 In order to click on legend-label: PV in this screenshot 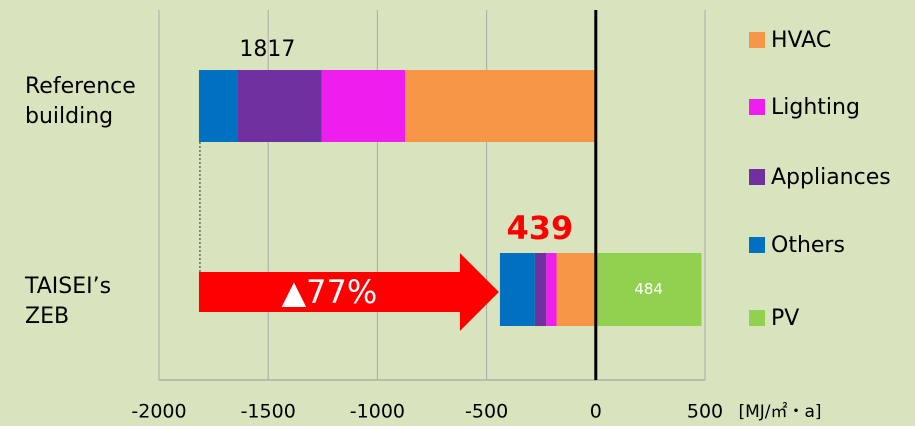, I will do `click(785, 318)`.